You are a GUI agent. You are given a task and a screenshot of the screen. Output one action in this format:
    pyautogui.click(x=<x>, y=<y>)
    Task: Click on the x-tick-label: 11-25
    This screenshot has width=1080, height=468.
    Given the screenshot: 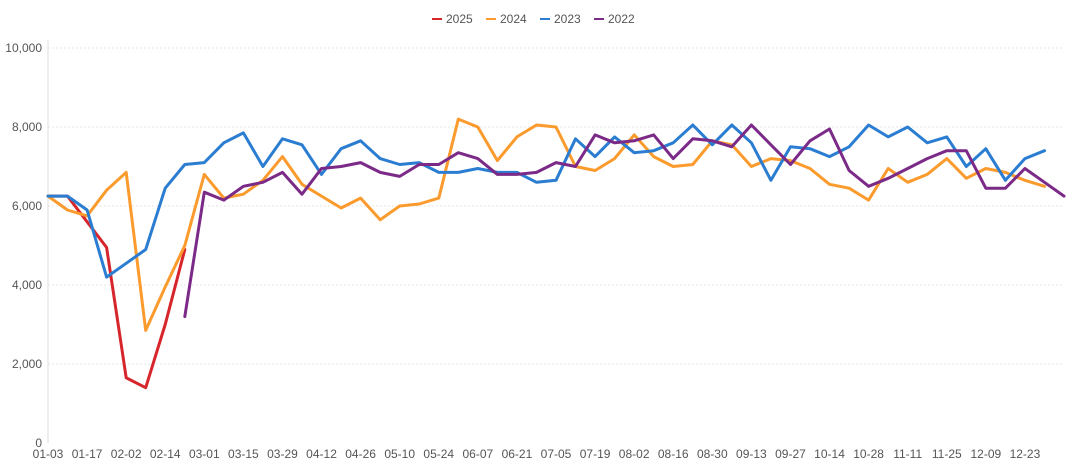 What is the action you would take?
    pyautogui.click(x=947, y=454)
    